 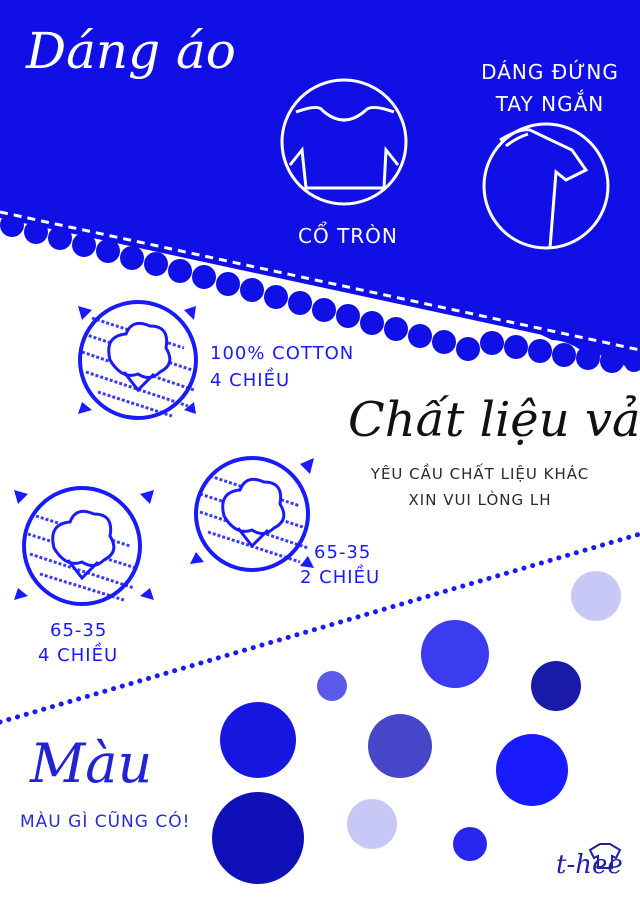 I want to click on fabric-note-line2: XIN VUI LÒNG LH, so click(x=480, y=500).